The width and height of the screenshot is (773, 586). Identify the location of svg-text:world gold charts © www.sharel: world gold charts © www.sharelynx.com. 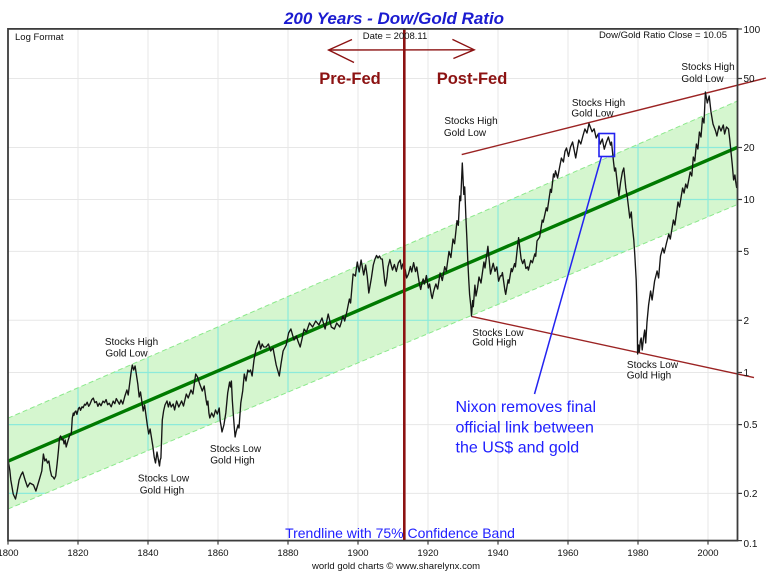
(395, 566).